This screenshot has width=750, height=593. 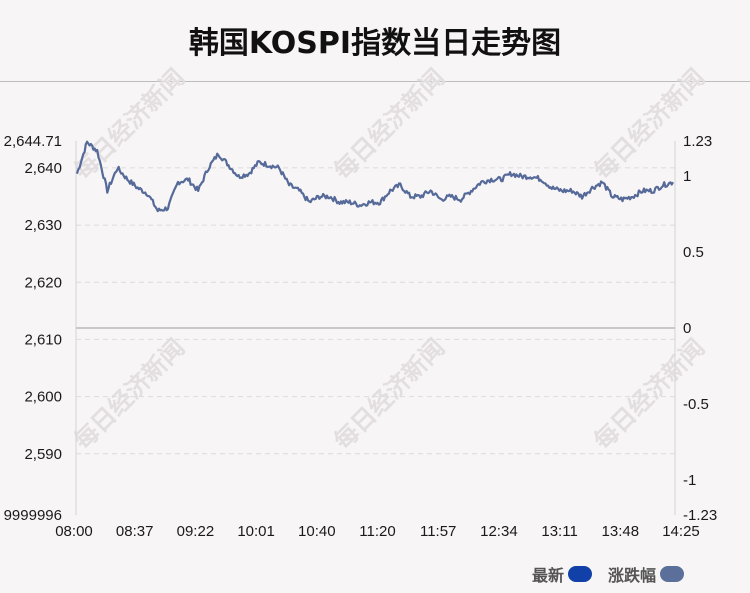 What do you see at coordinates (43, 339) in the screenshot?
I see `left-tick-label-4: 2,610` at bounding box center [43, 339].